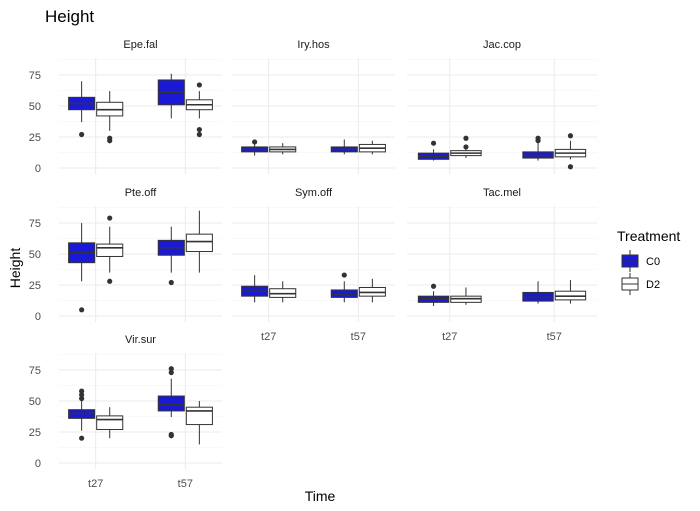 The image size is (700, 511). Describe the element at coordinates (502, 45) in the screenshot. I see `panel-title: Jac.cop` at that location.